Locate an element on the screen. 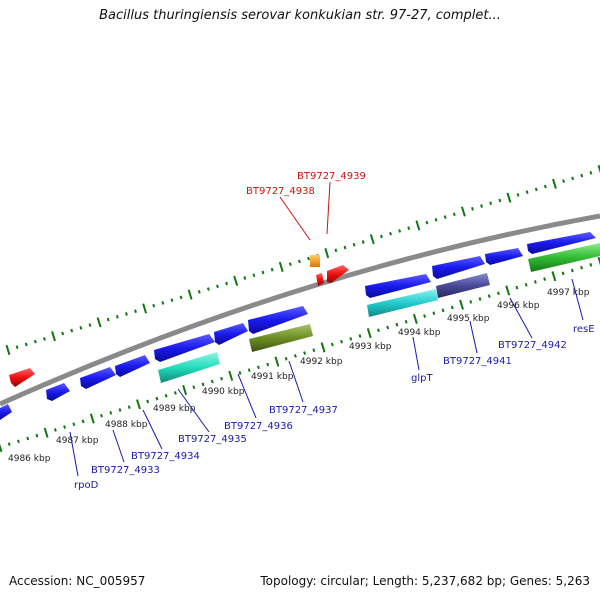  green-cds-bar is located at coordinates (564, 257).